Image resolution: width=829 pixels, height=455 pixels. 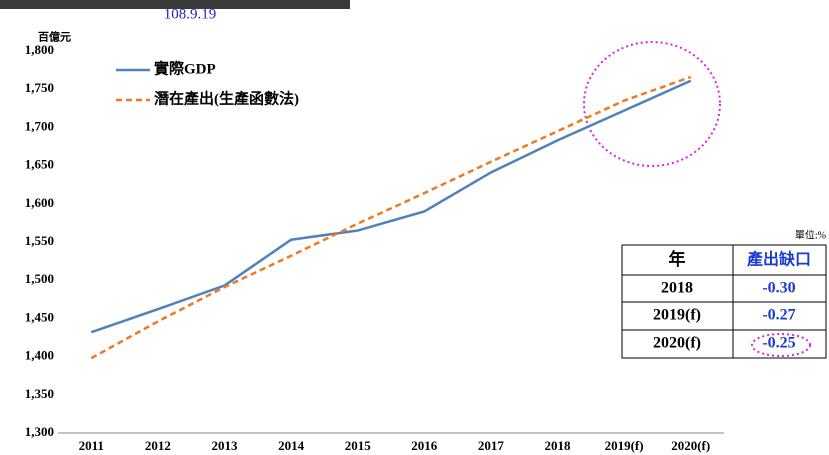 I want to click on x-tick-label: 2020(f), so click(x=690, y=445).